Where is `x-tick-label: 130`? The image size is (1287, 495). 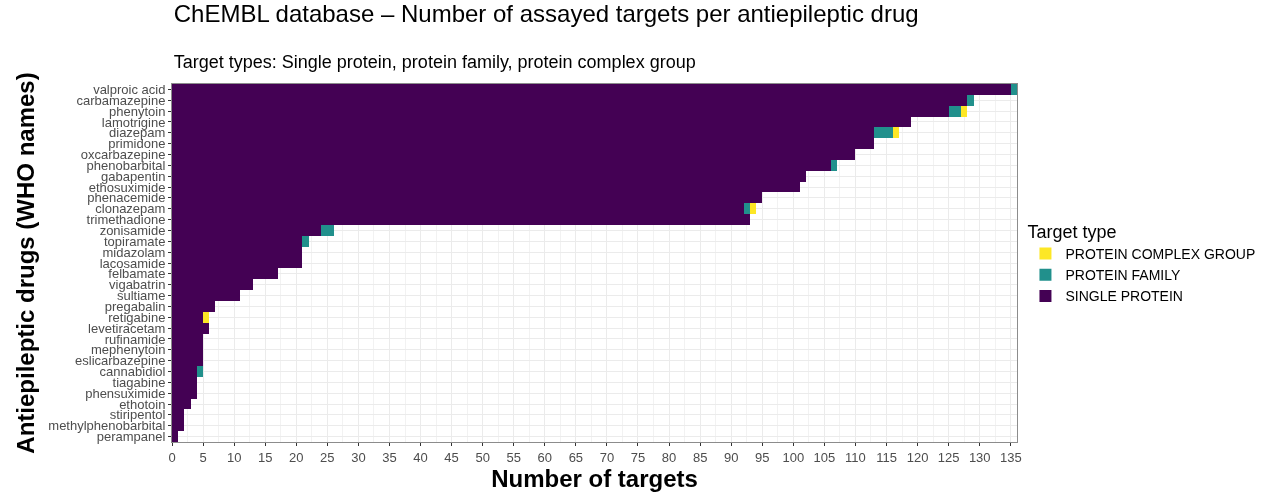
x-tick-label: 130 is located at coordinates (979, 457).